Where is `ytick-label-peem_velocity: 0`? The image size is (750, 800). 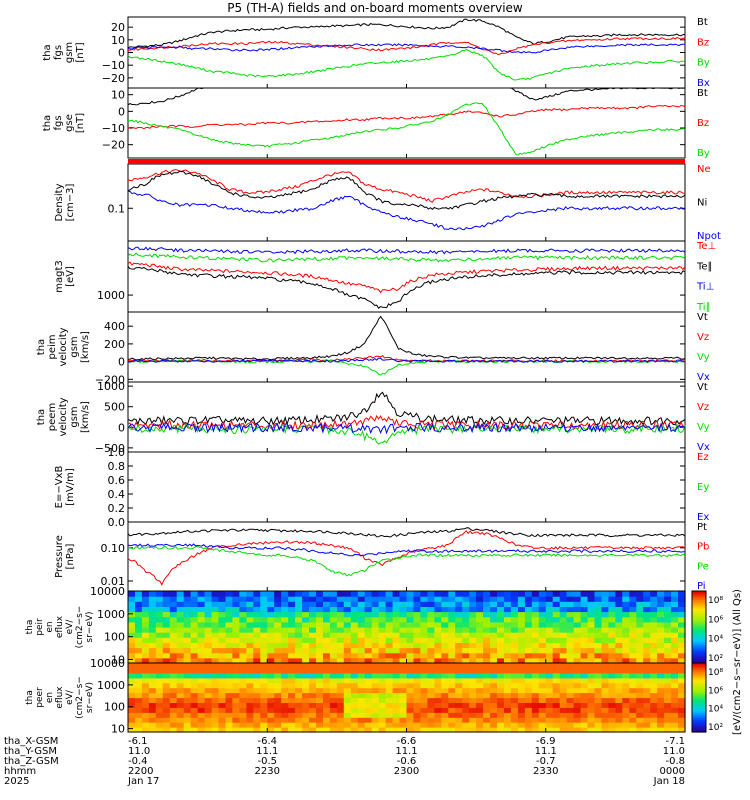 ytick-label-peem_velocity: 0 is located at coordinates (121, 427).